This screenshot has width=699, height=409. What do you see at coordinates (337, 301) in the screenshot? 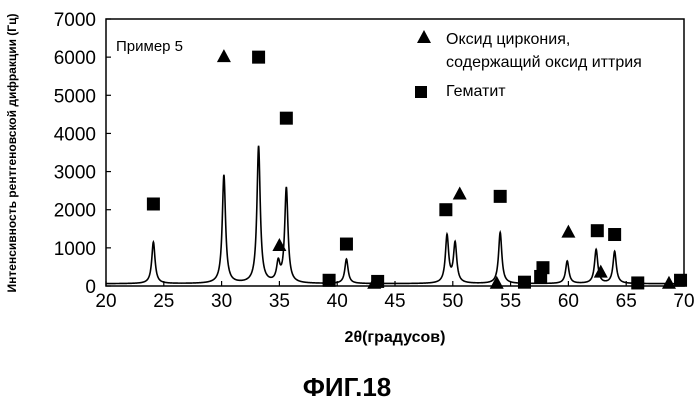
I see `x-tick-label: 40` at bounding box center [337, 301].